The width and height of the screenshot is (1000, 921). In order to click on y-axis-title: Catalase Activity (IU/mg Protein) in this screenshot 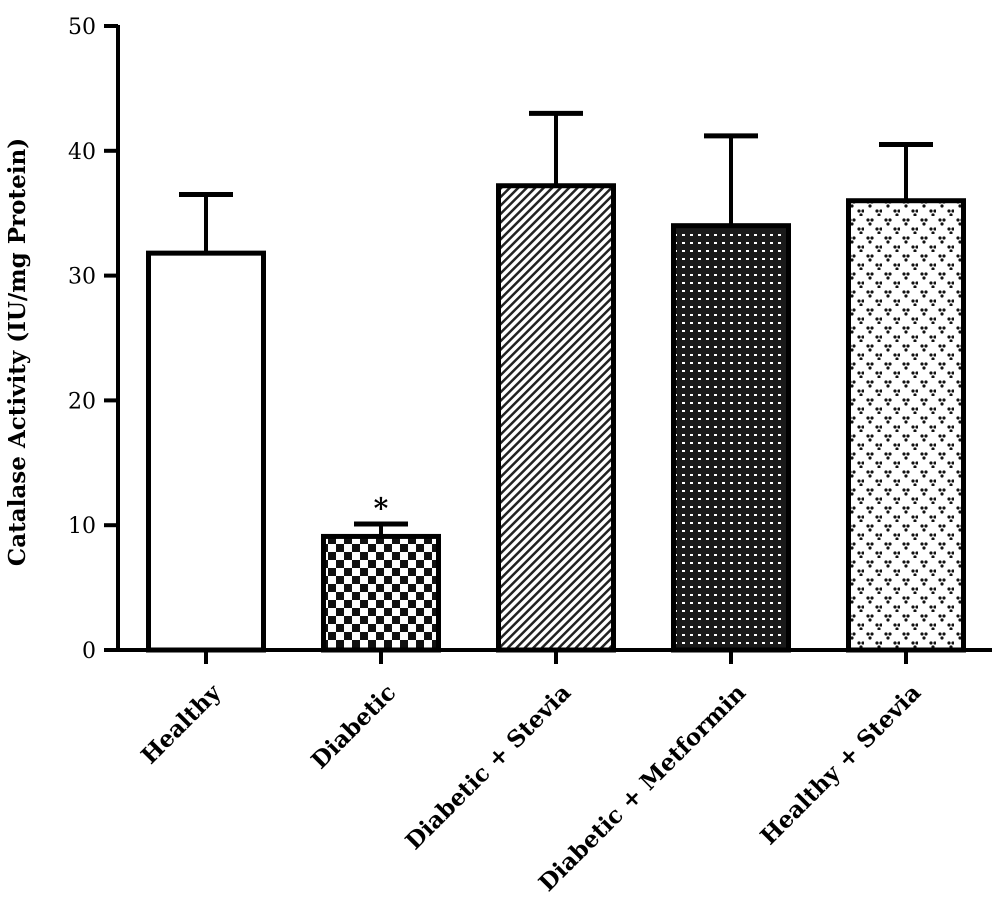, I will do `click(17, 352)`.